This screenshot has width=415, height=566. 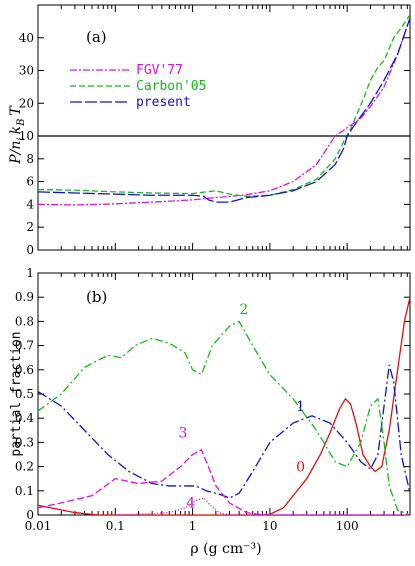 I want to click on y-tick-label: 6, so click(x=30, y=182).